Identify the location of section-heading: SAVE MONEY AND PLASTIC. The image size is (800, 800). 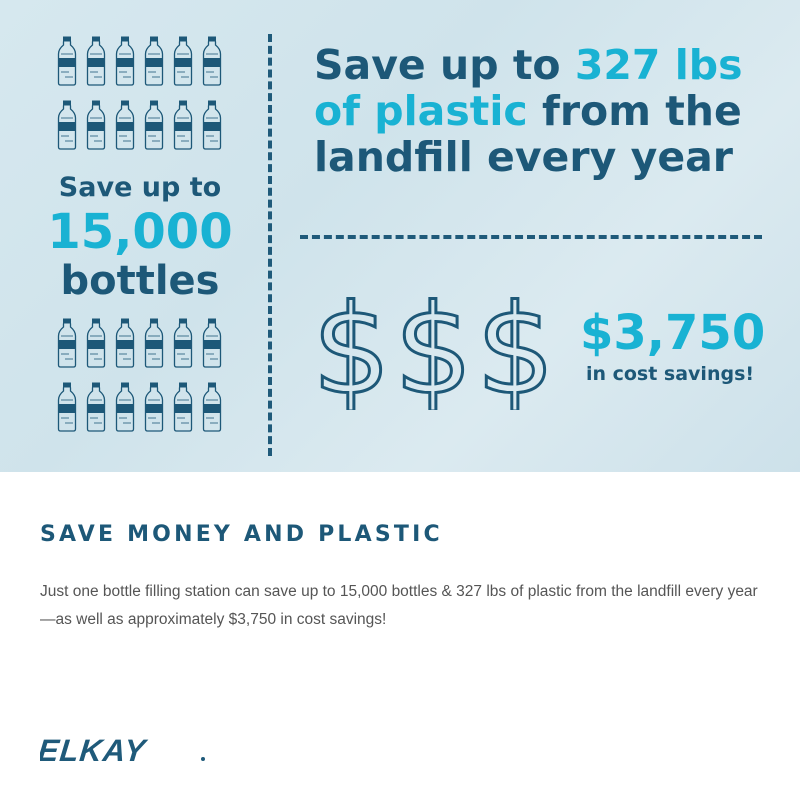
(241, 534).